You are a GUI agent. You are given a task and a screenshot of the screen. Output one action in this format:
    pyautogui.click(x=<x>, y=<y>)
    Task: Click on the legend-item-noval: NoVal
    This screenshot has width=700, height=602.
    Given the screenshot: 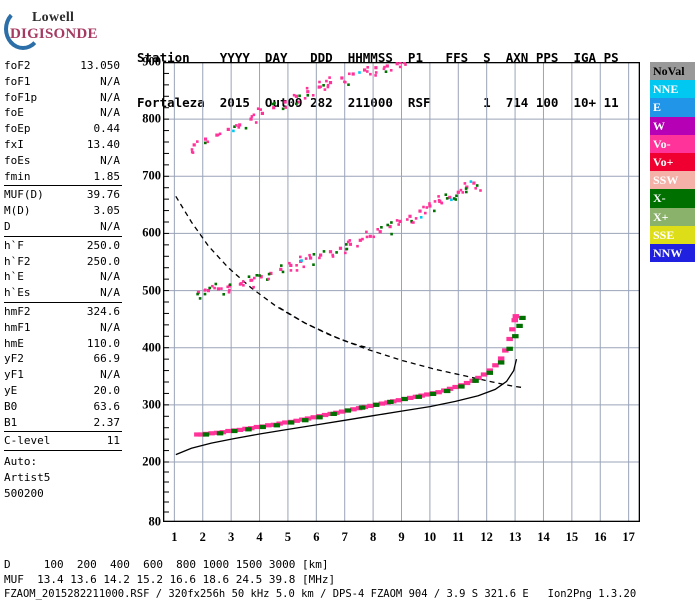 What is the action you would take?
    pyautogui.click(x=672, y=71)
    